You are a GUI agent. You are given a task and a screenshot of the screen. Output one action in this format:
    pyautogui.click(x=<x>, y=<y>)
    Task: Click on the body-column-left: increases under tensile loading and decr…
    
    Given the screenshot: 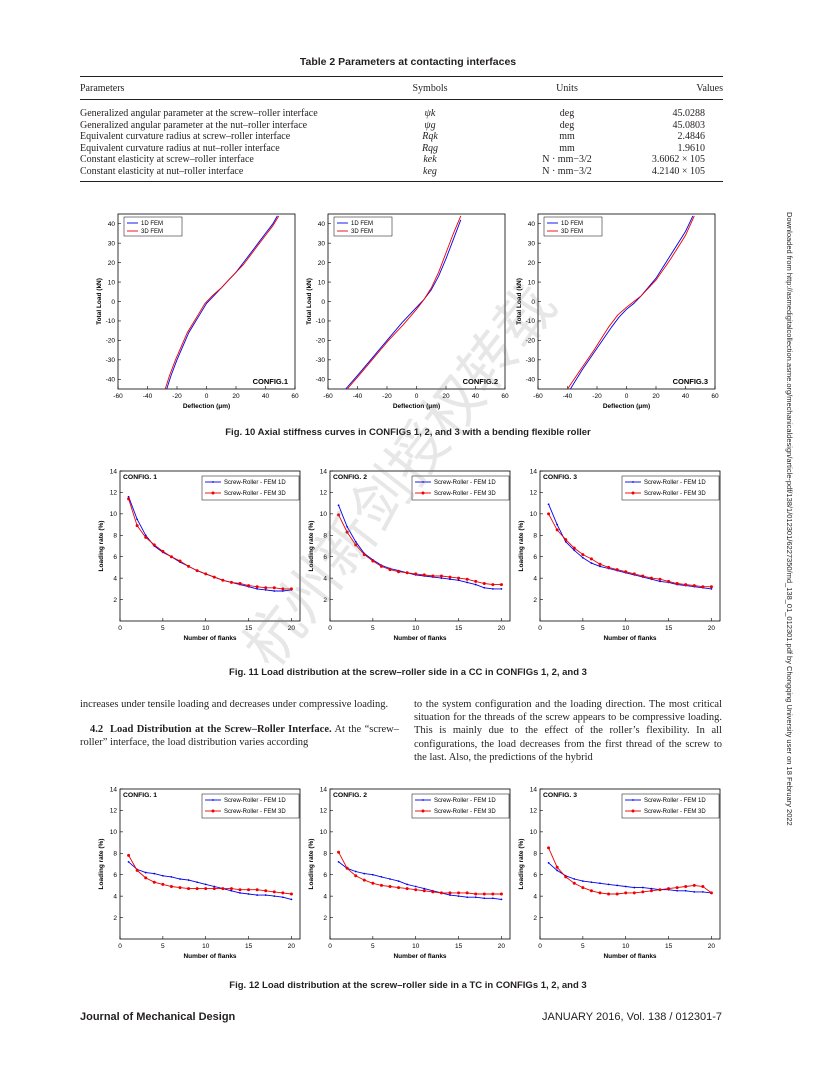 What is the action you would take?
    pyautogui.click(x=239, y=724)
    